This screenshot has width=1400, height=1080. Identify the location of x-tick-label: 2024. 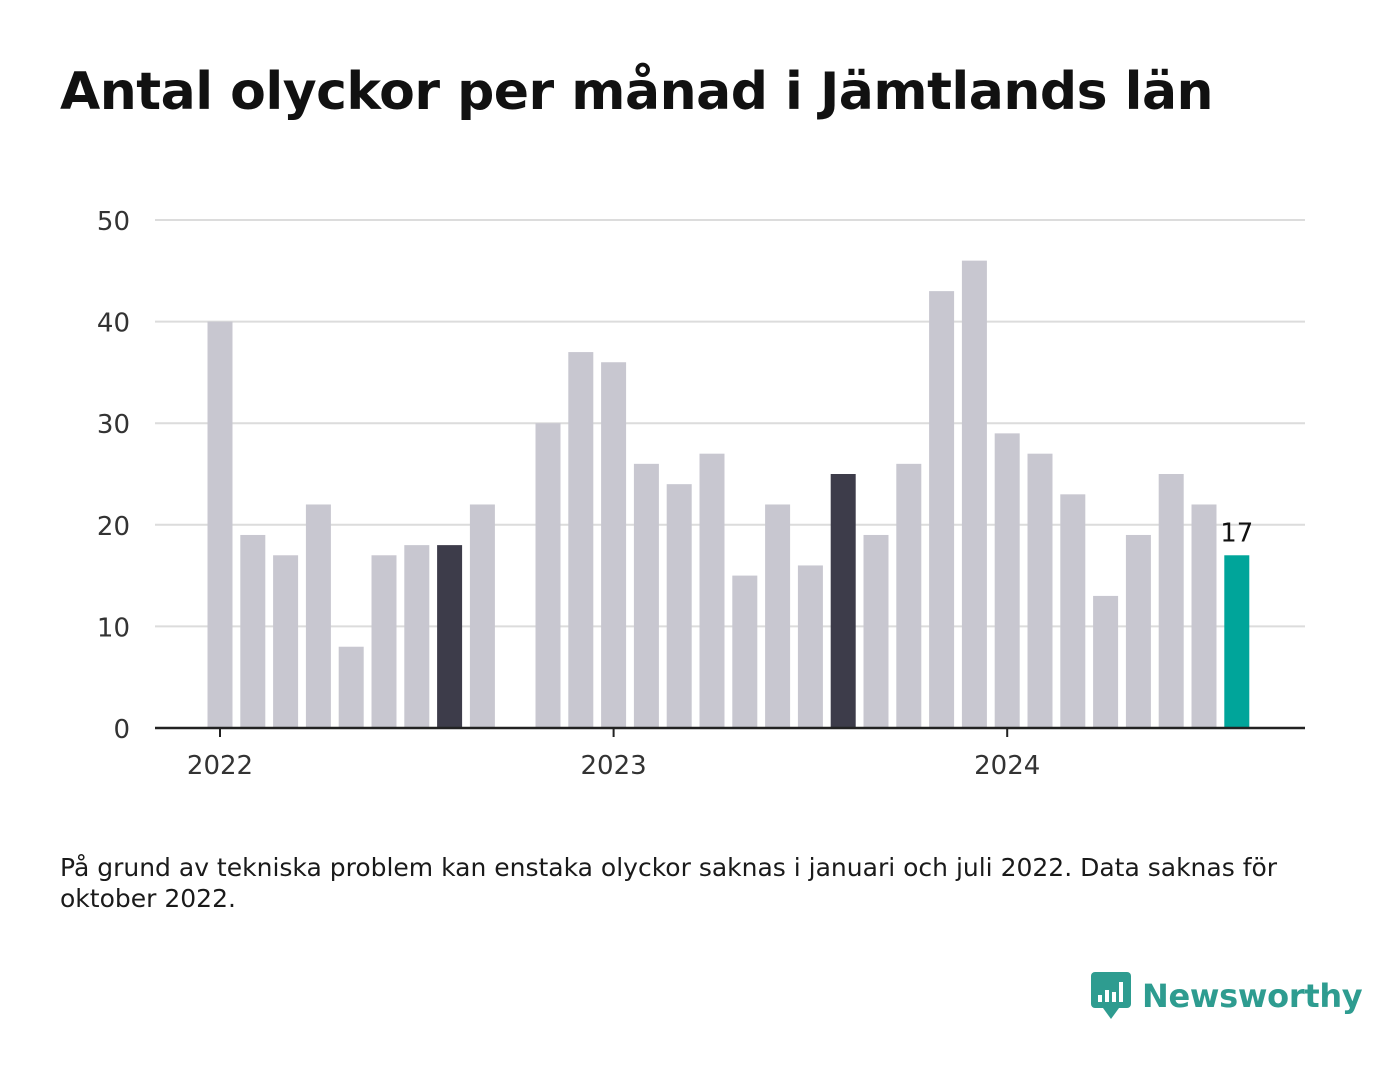
(1007, 766).